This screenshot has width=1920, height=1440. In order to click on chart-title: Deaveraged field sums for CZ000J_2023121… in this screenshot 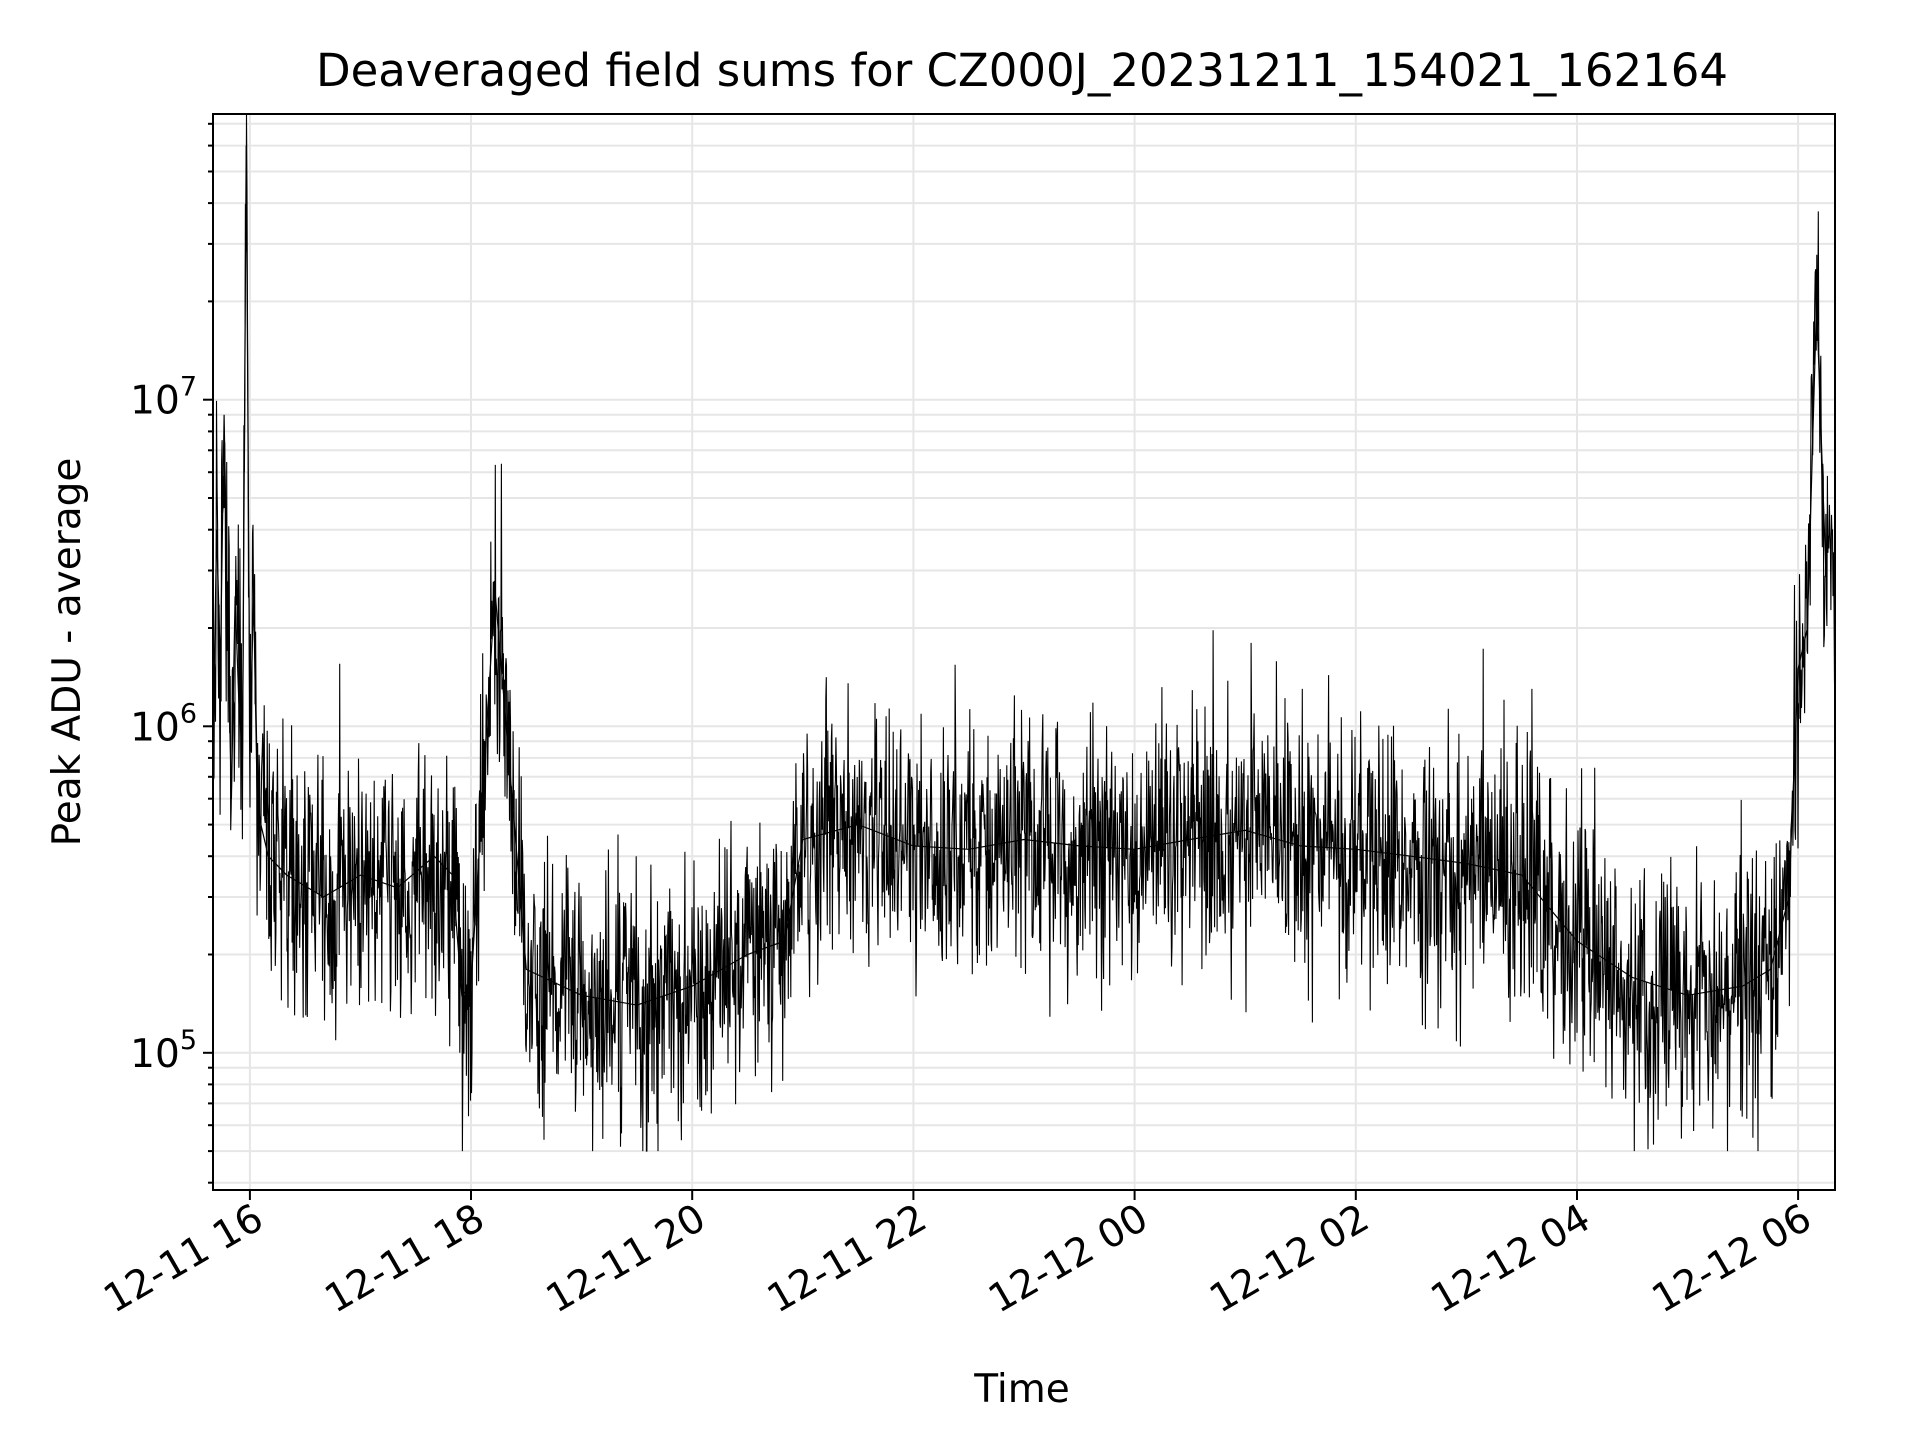, I will do `click(1022, 70)`.